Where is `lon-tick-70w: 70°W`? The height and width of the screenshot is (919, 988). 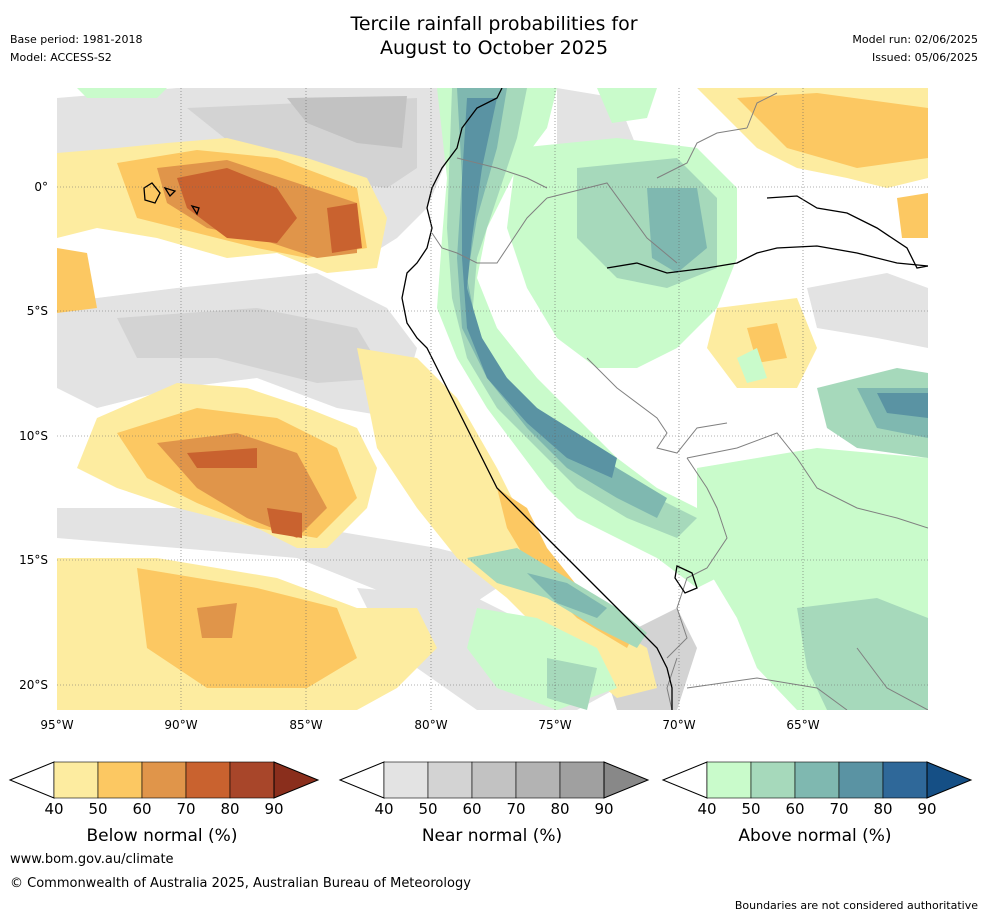
lon-tick-70w: 70°W is located at coordinates (679, 725).